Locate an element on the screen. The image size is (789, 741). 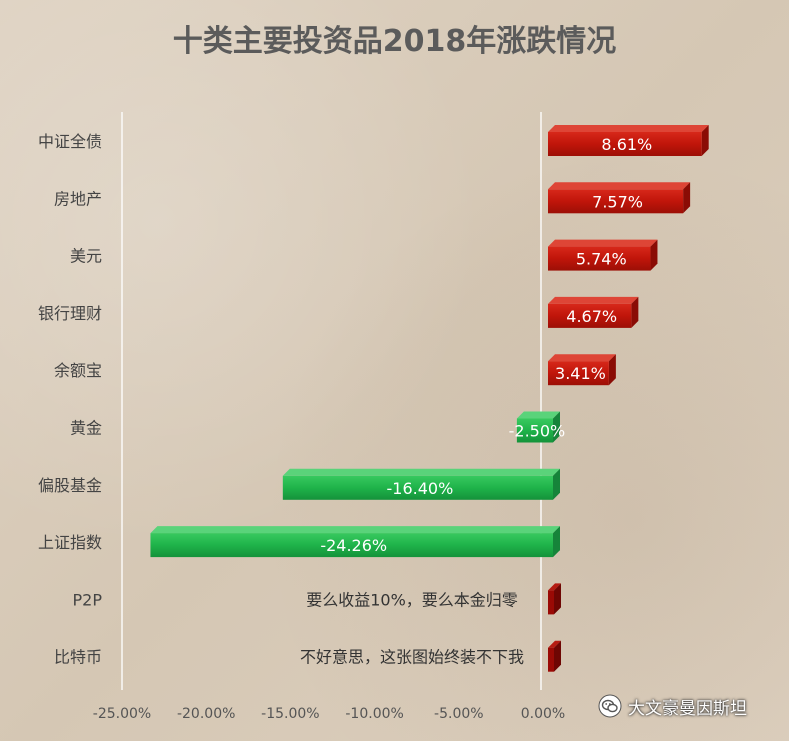
category-label: 上证指数 is located at coordinates (70, 542).